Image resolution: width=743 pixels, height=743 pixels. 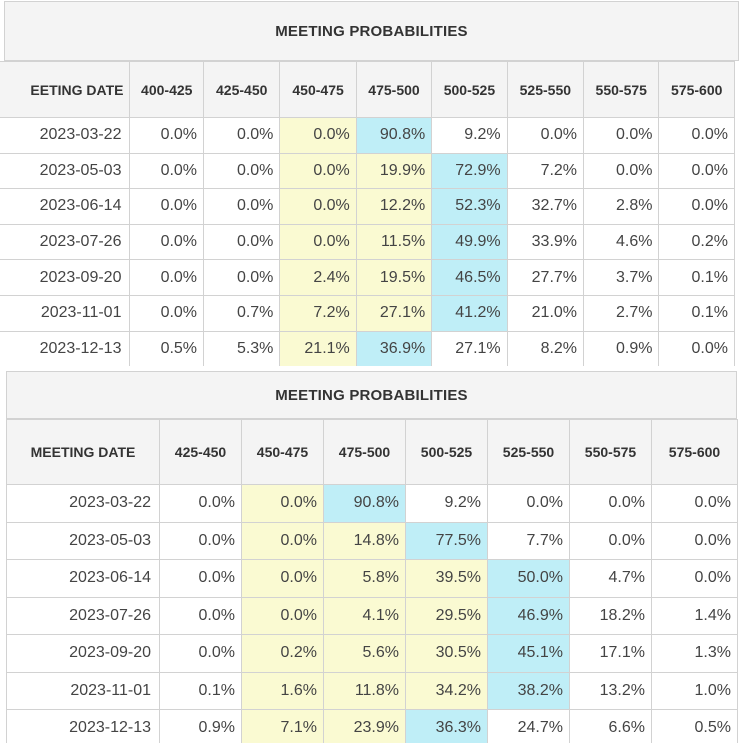 What do you see at coordinates (282, 452) in the screenshot?
I see `column-header-450-475: 450-475` at bounding box center [282, 452].